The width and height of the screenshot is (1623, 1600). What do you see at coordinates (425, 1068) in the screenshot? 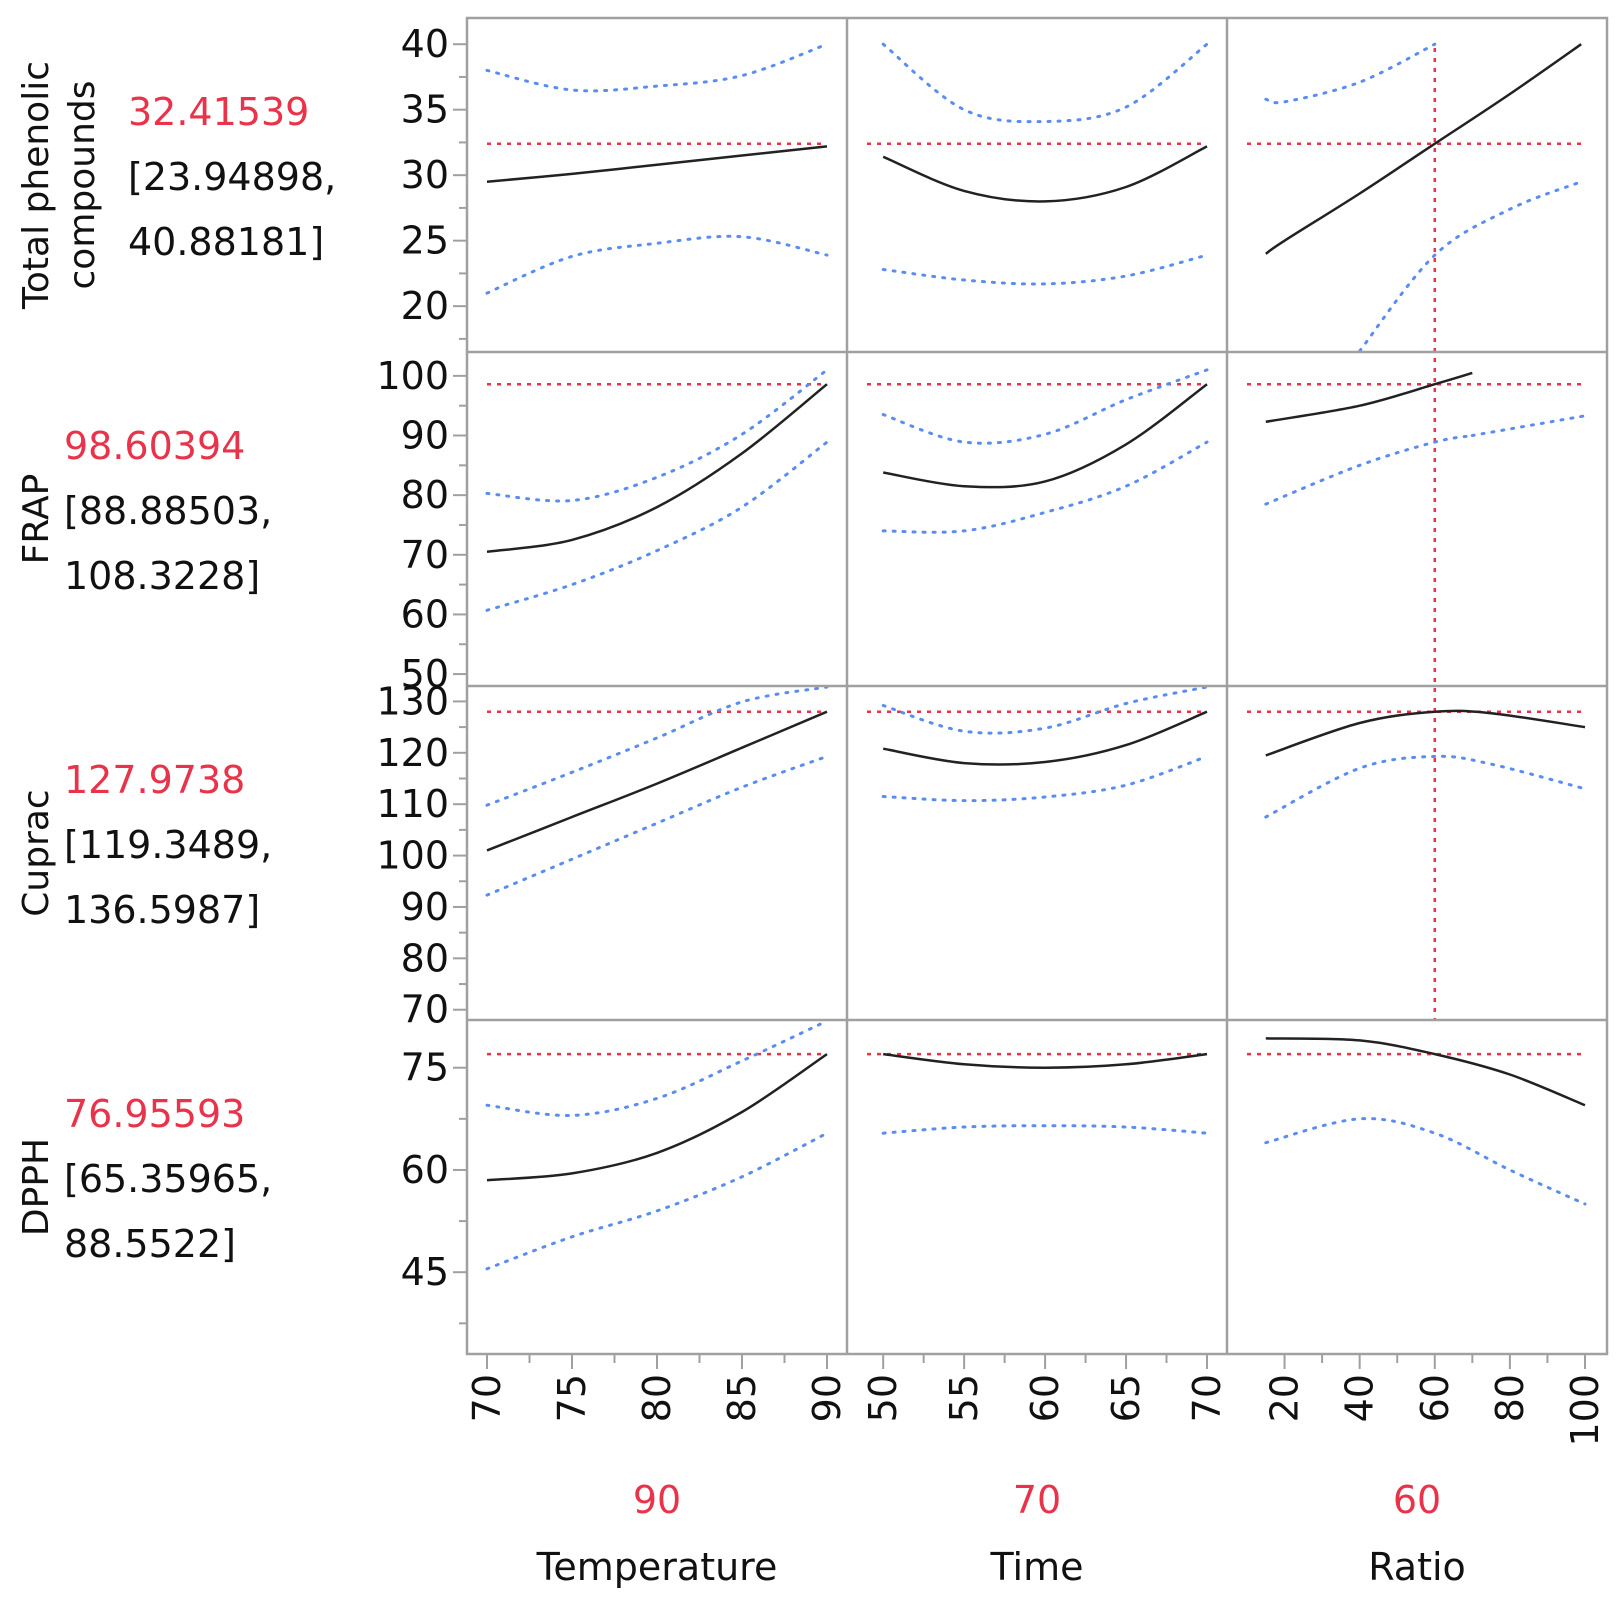
I see `y-tick-label: 75` at bounding box center [425, 1068].